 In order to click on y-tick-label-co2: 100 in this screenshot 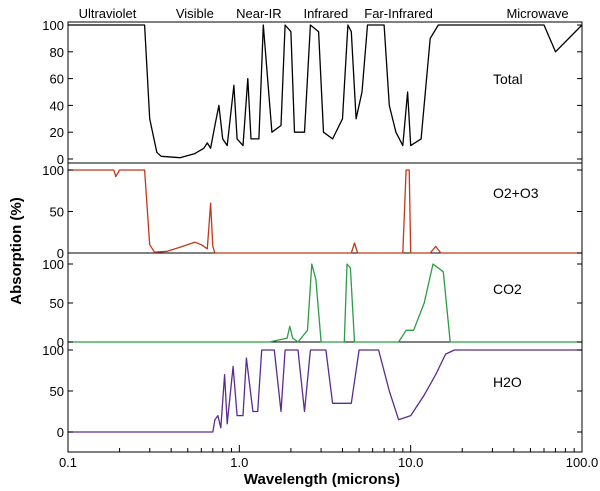, I will do `click(53, 264)`.